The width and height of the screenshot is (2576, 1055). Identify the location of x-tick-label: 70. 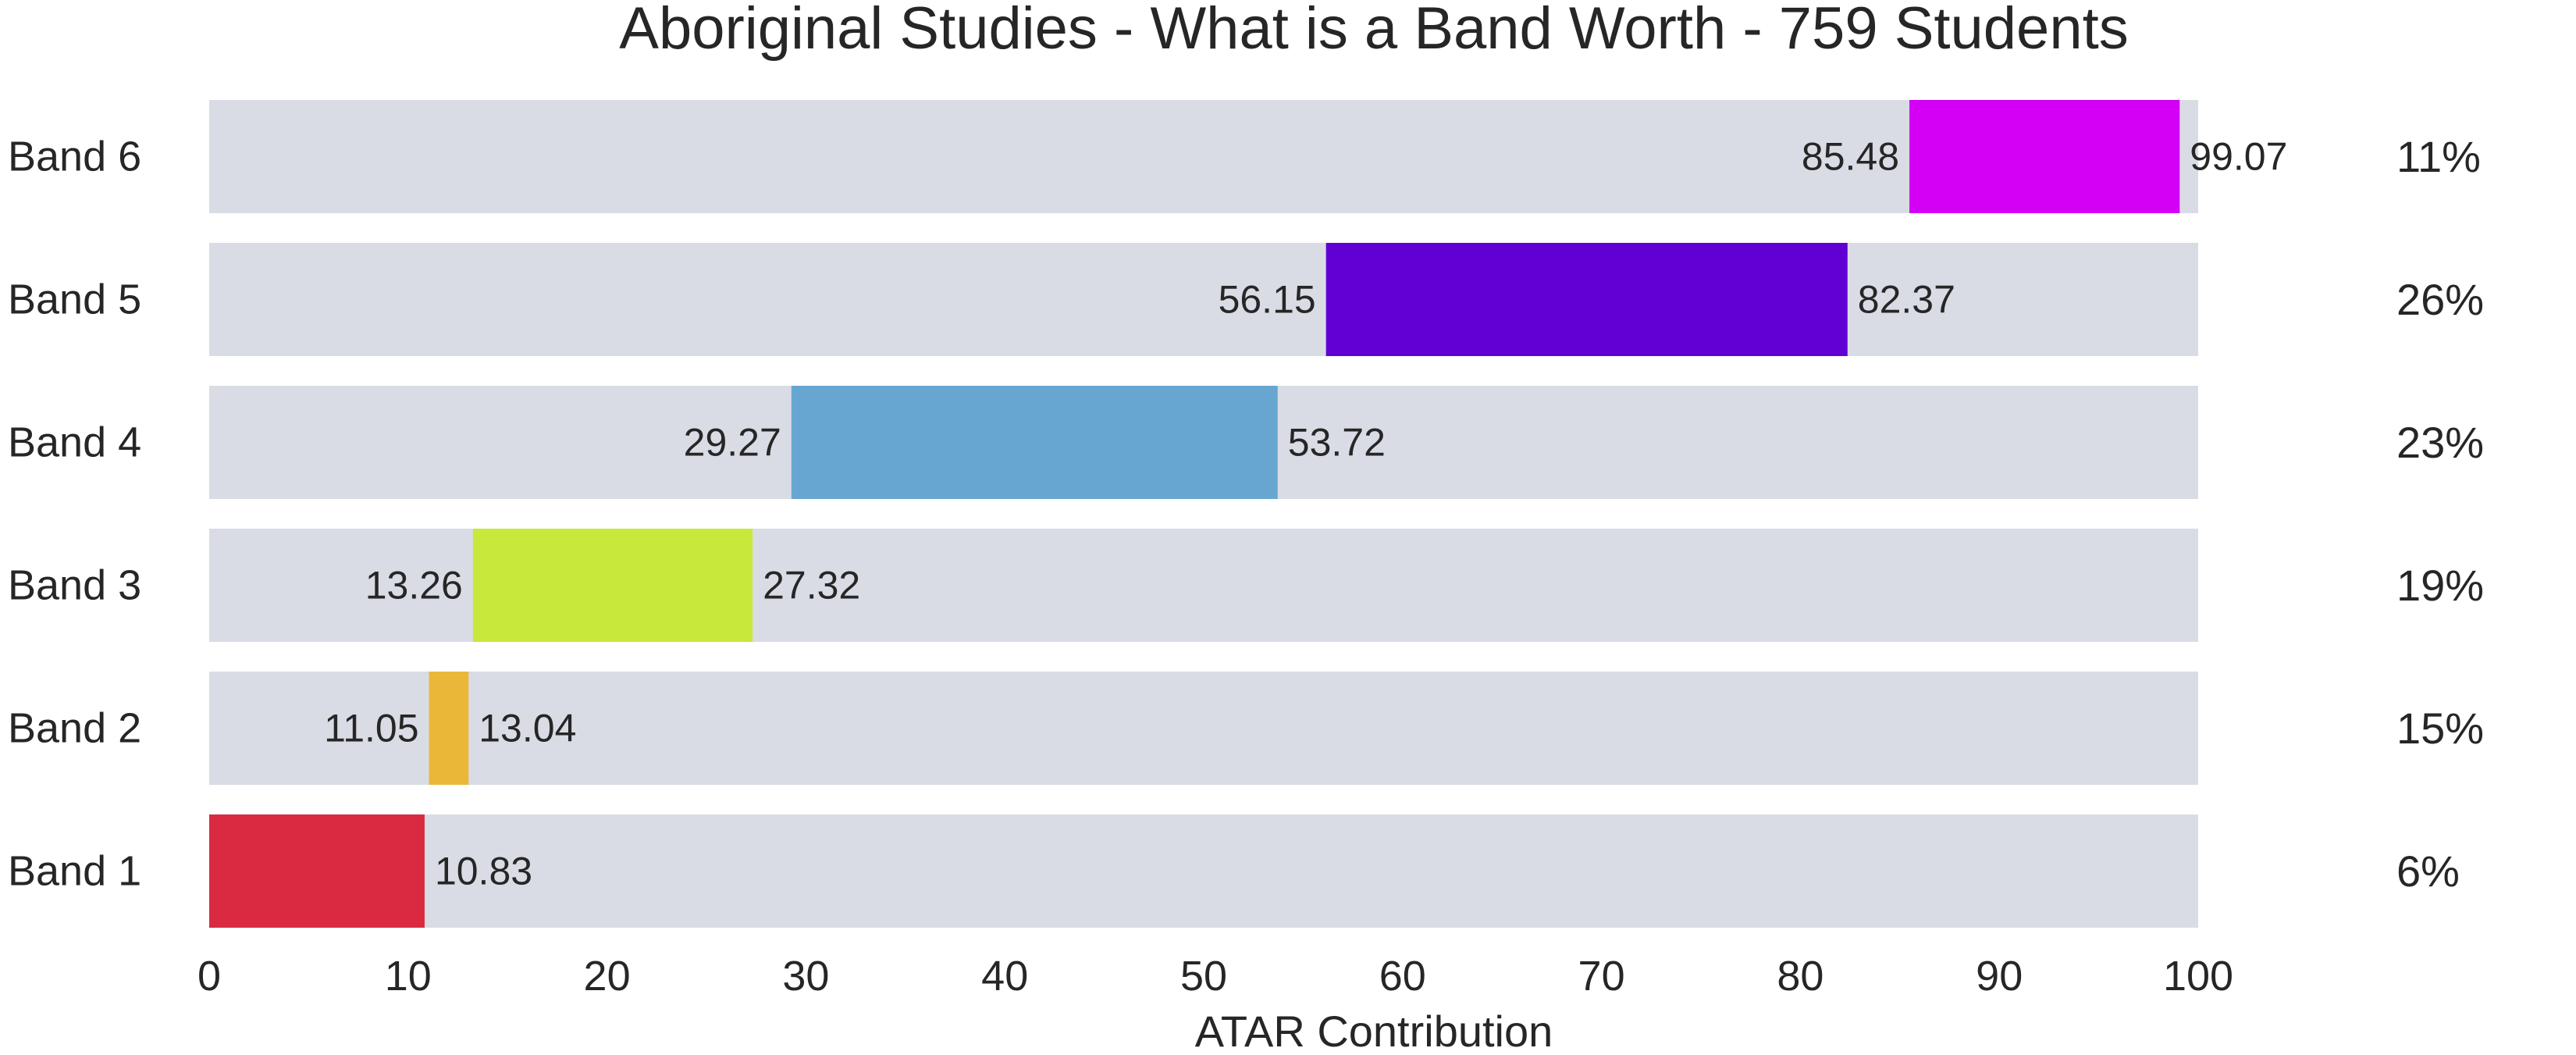
(1601, 976).